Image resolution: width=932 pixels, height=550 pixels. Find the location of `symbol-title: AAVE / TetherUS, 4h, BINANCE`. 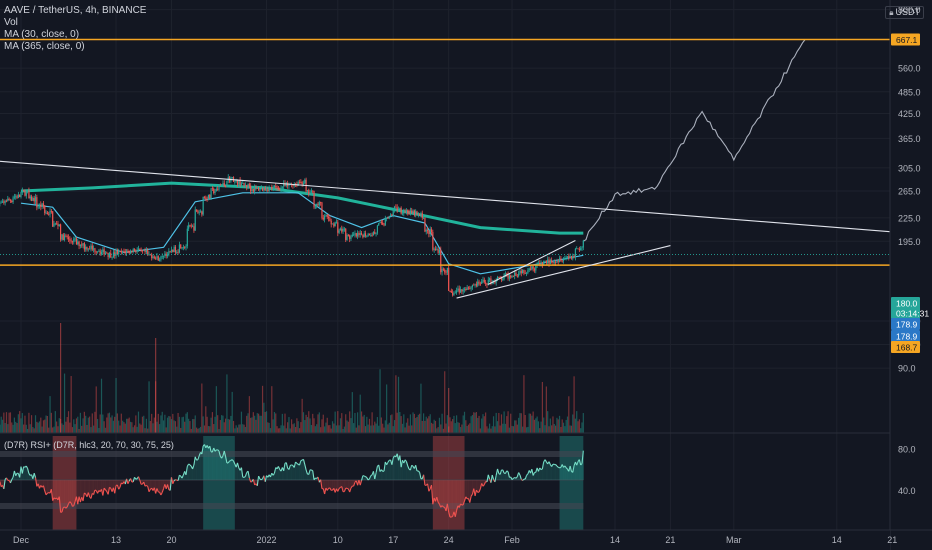

symbol-title: AAVE / TetherUS, 4h, BINANCE is located at coordinates (75, 10).